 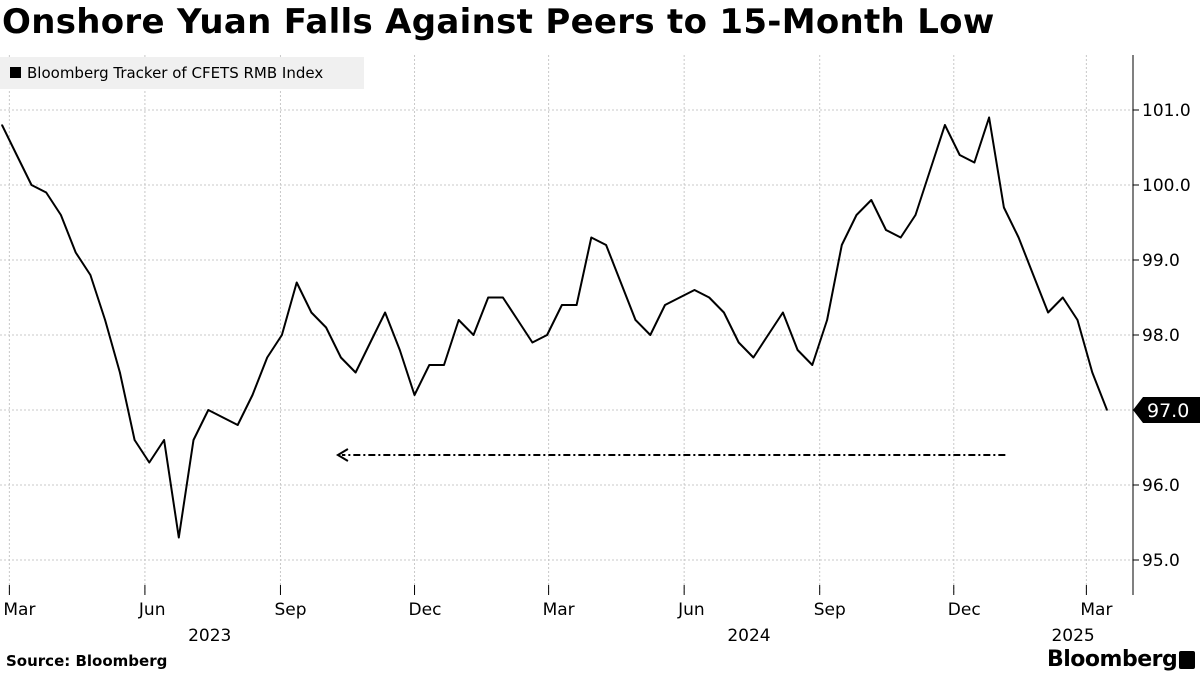 What do you see at coordinates (1161, 486) in the screenshot?
I see `y-tick-label: 96.0` at bounding box center [1161, 486].